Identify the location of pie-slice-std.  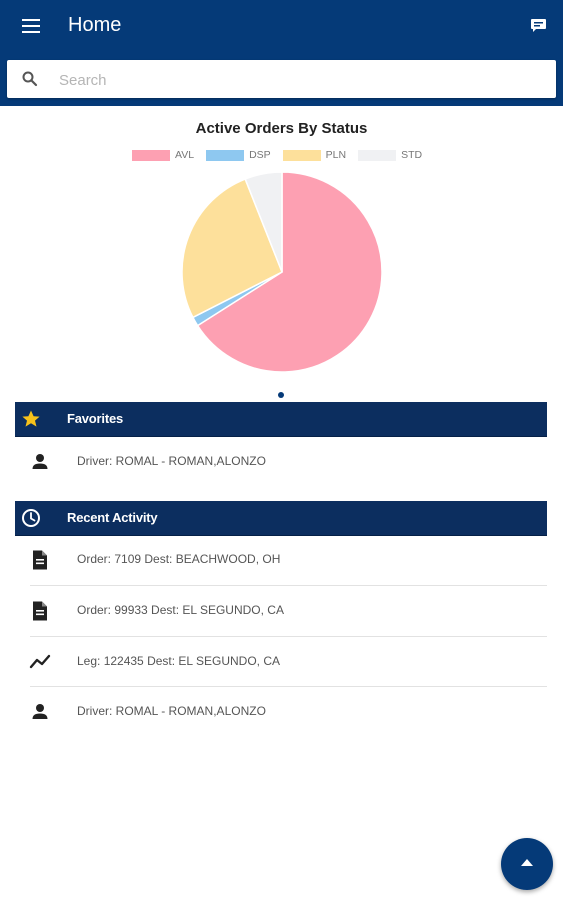
(263, 222).